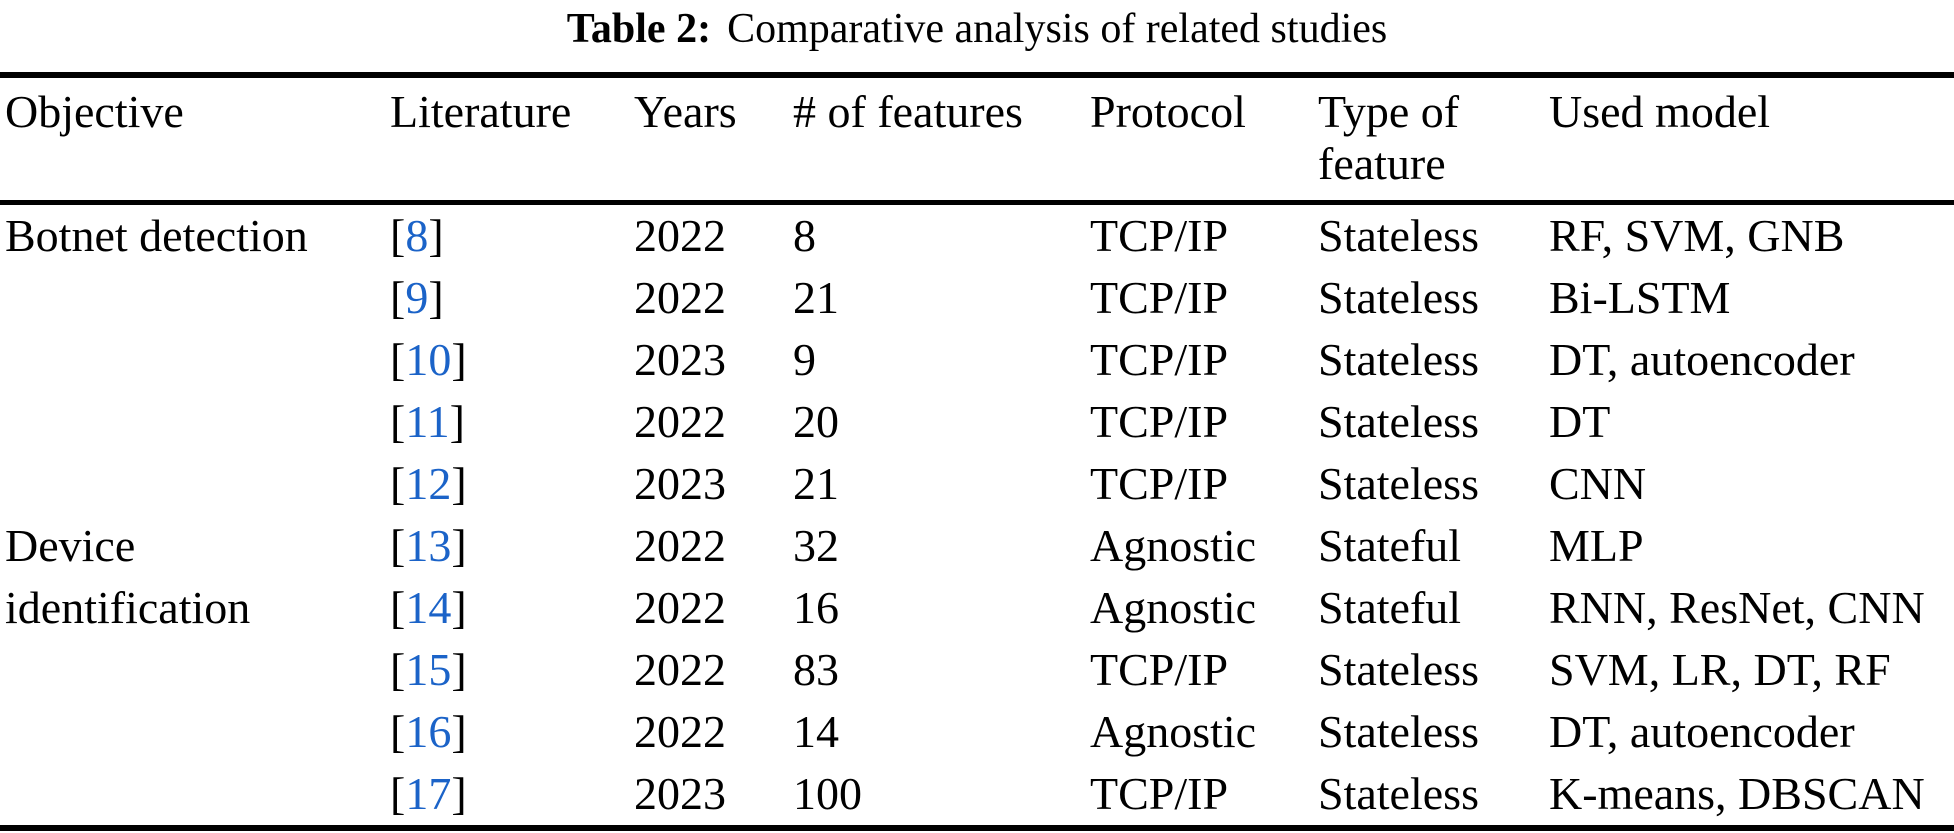  Describe the element at coordinates (816, 731) in the screenshot. I see `num-features-cell: 14` at that location.